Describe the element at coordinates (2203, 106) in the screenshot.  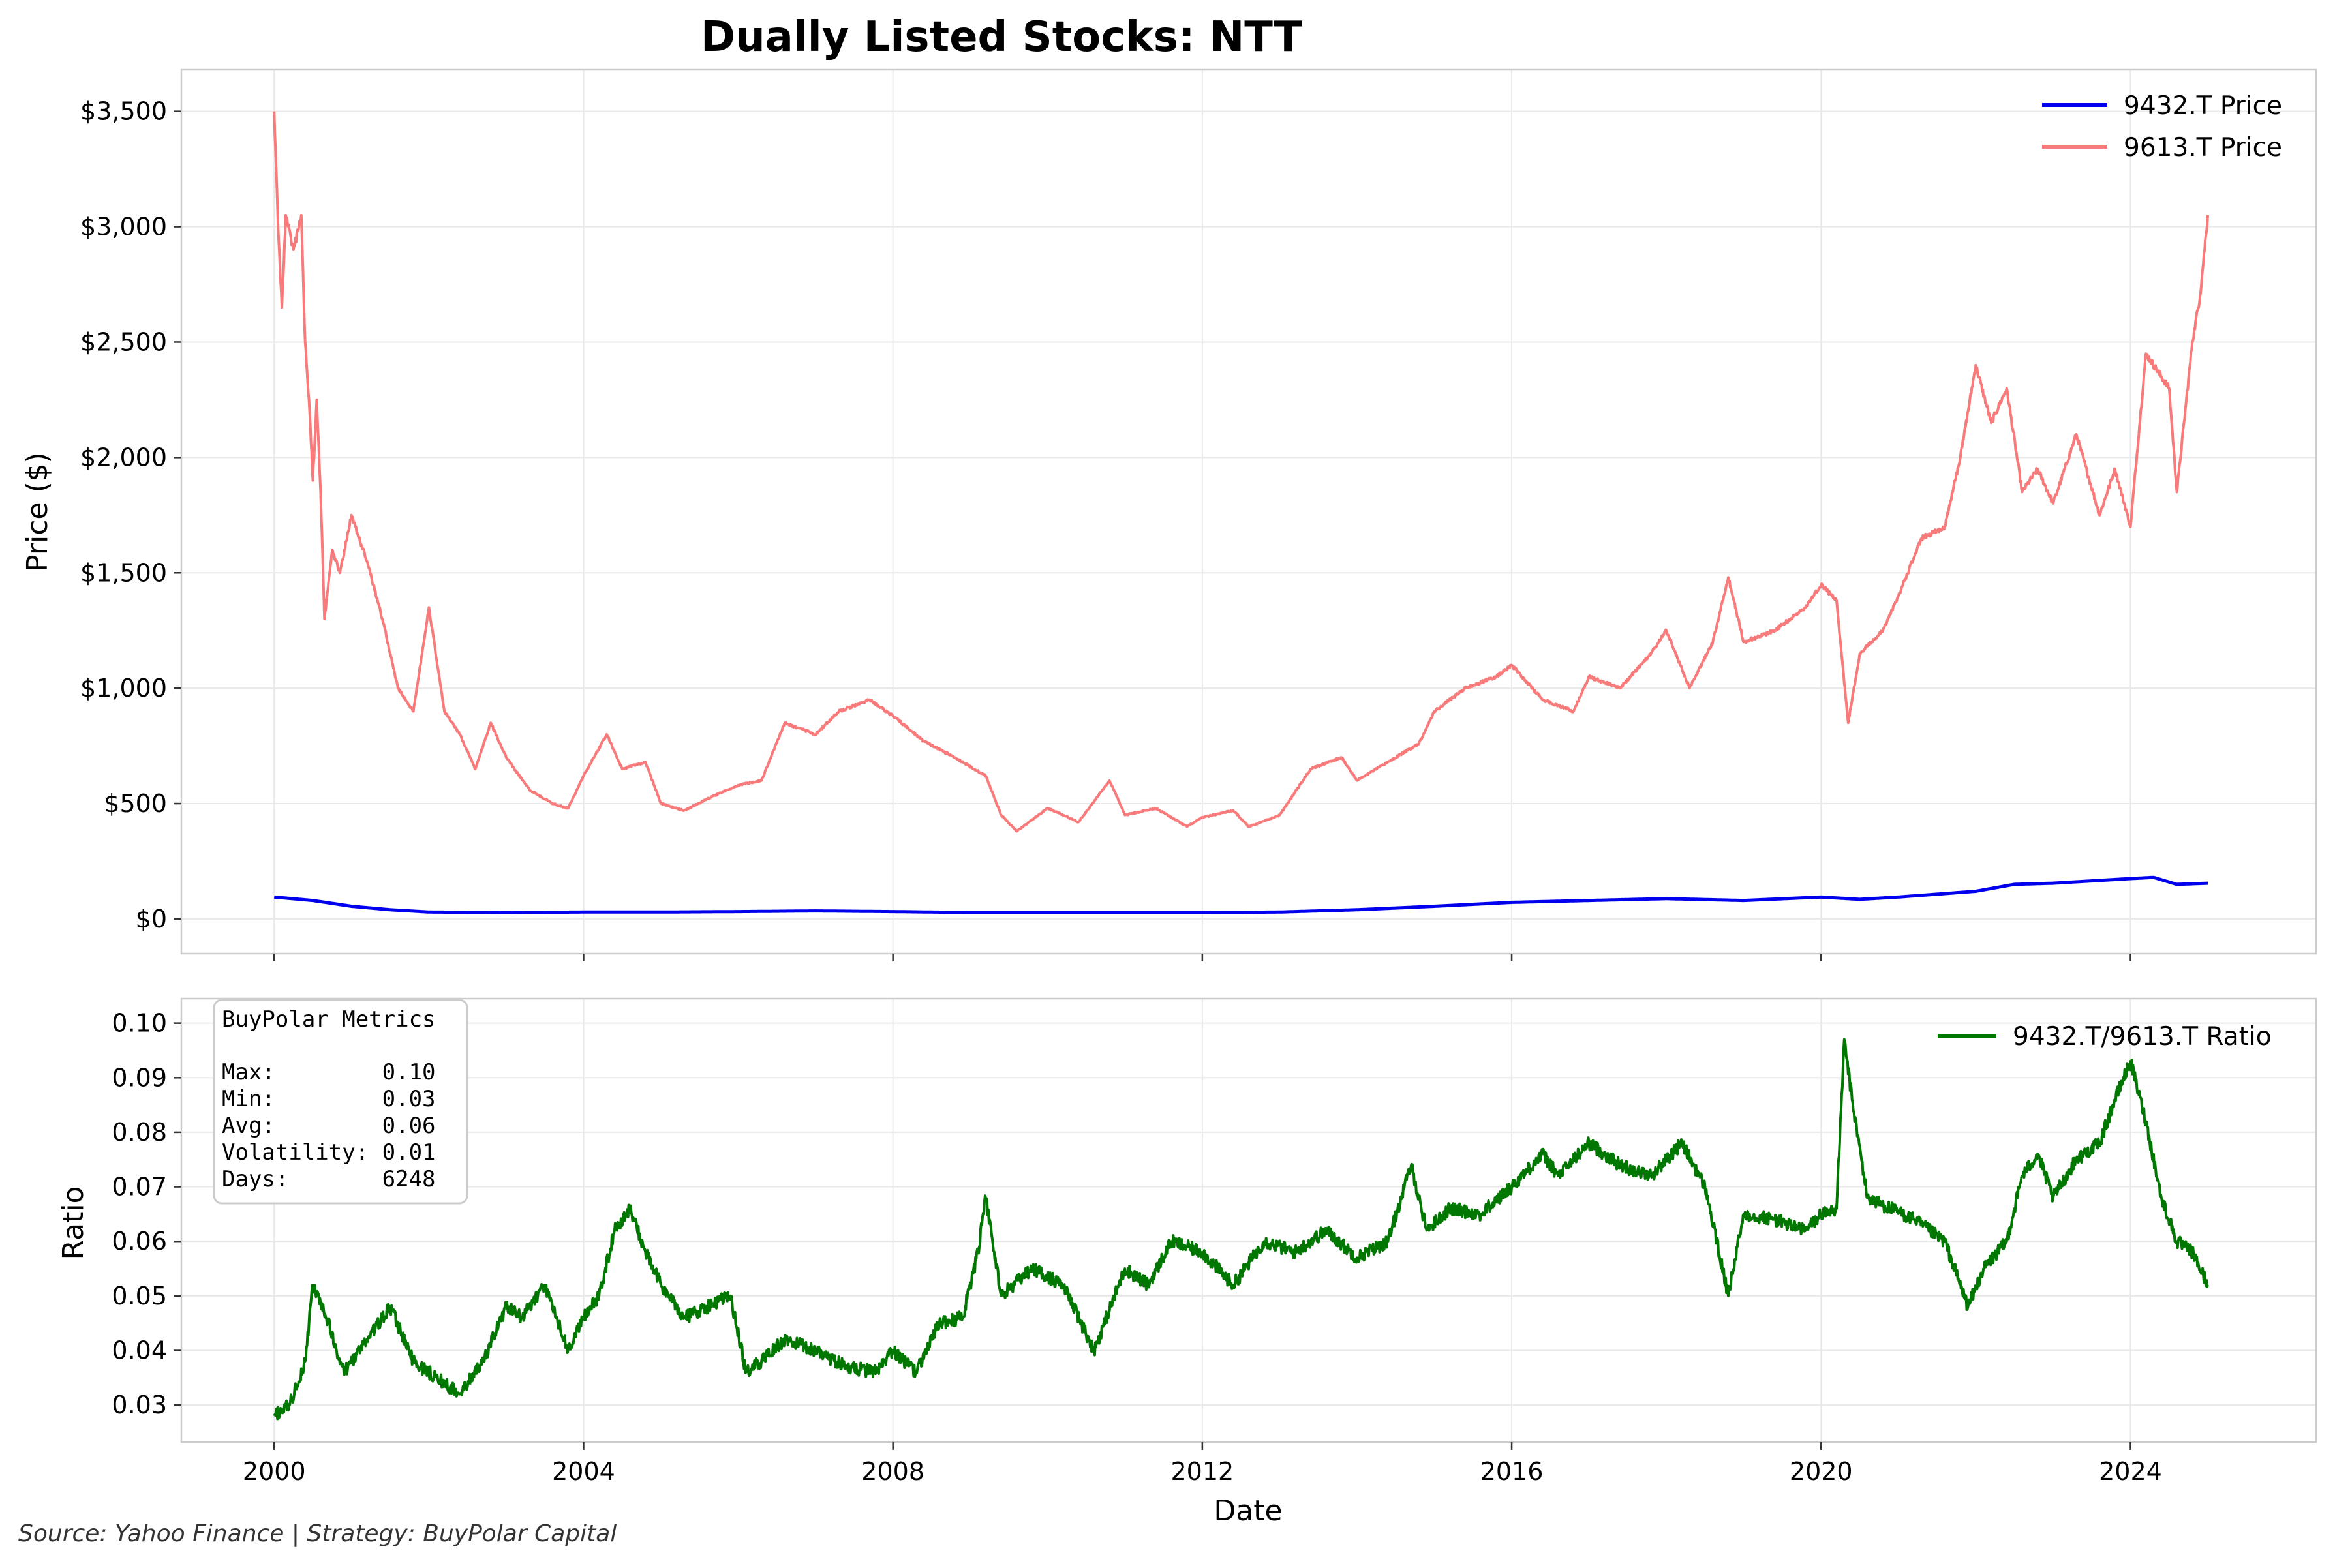
I see `legend-label-9432: 9432.T Price` at that location.